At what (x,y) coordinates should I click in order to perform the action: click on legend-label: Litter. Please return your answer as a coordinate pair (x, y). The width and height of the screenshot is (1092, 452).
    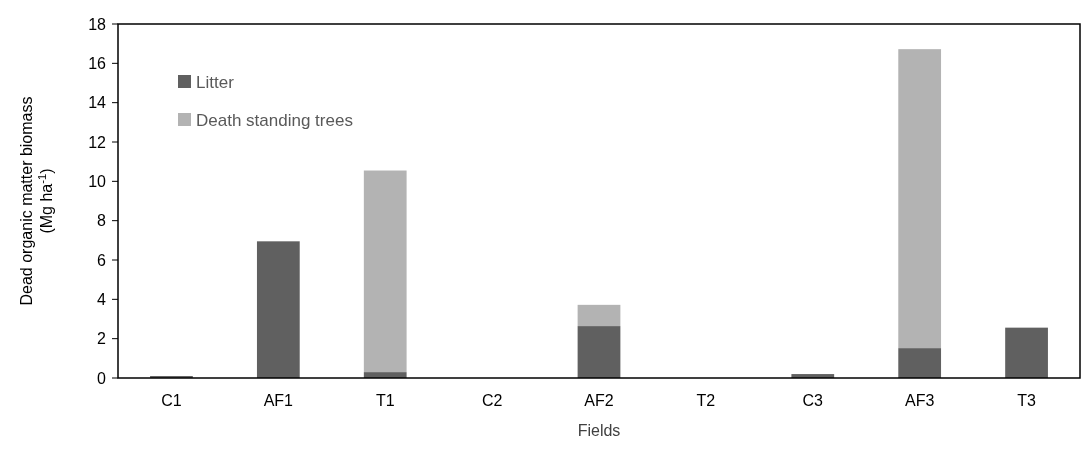
    Looking at the image, I should click on (215, 82).